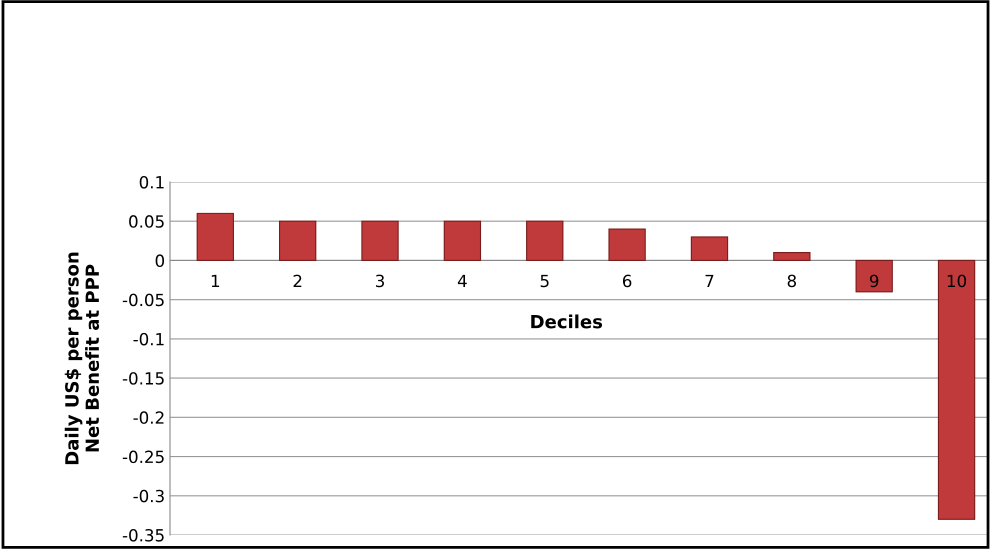 The height and width of the screenshot is (549, 991). Describe the element at coordinates (792, 281) in the screenshot. I see `x-tick-label: 8` at that location.